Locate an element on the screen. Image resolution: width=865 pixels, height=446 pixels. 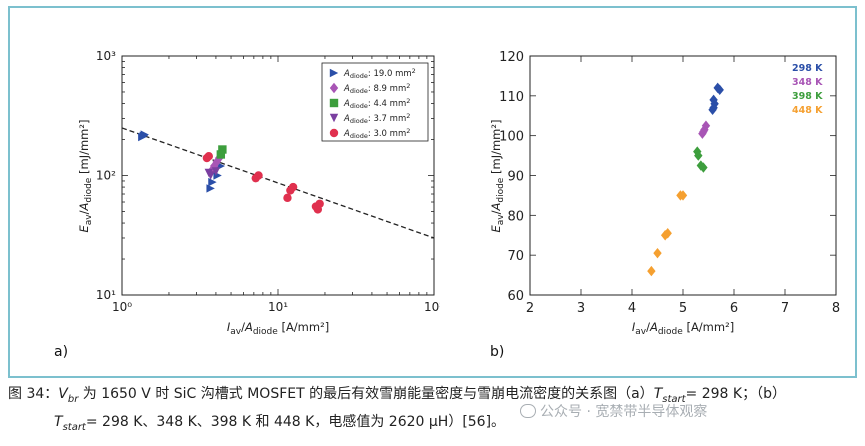
x-tick-label: 10² is located at coordinates (432, 307).